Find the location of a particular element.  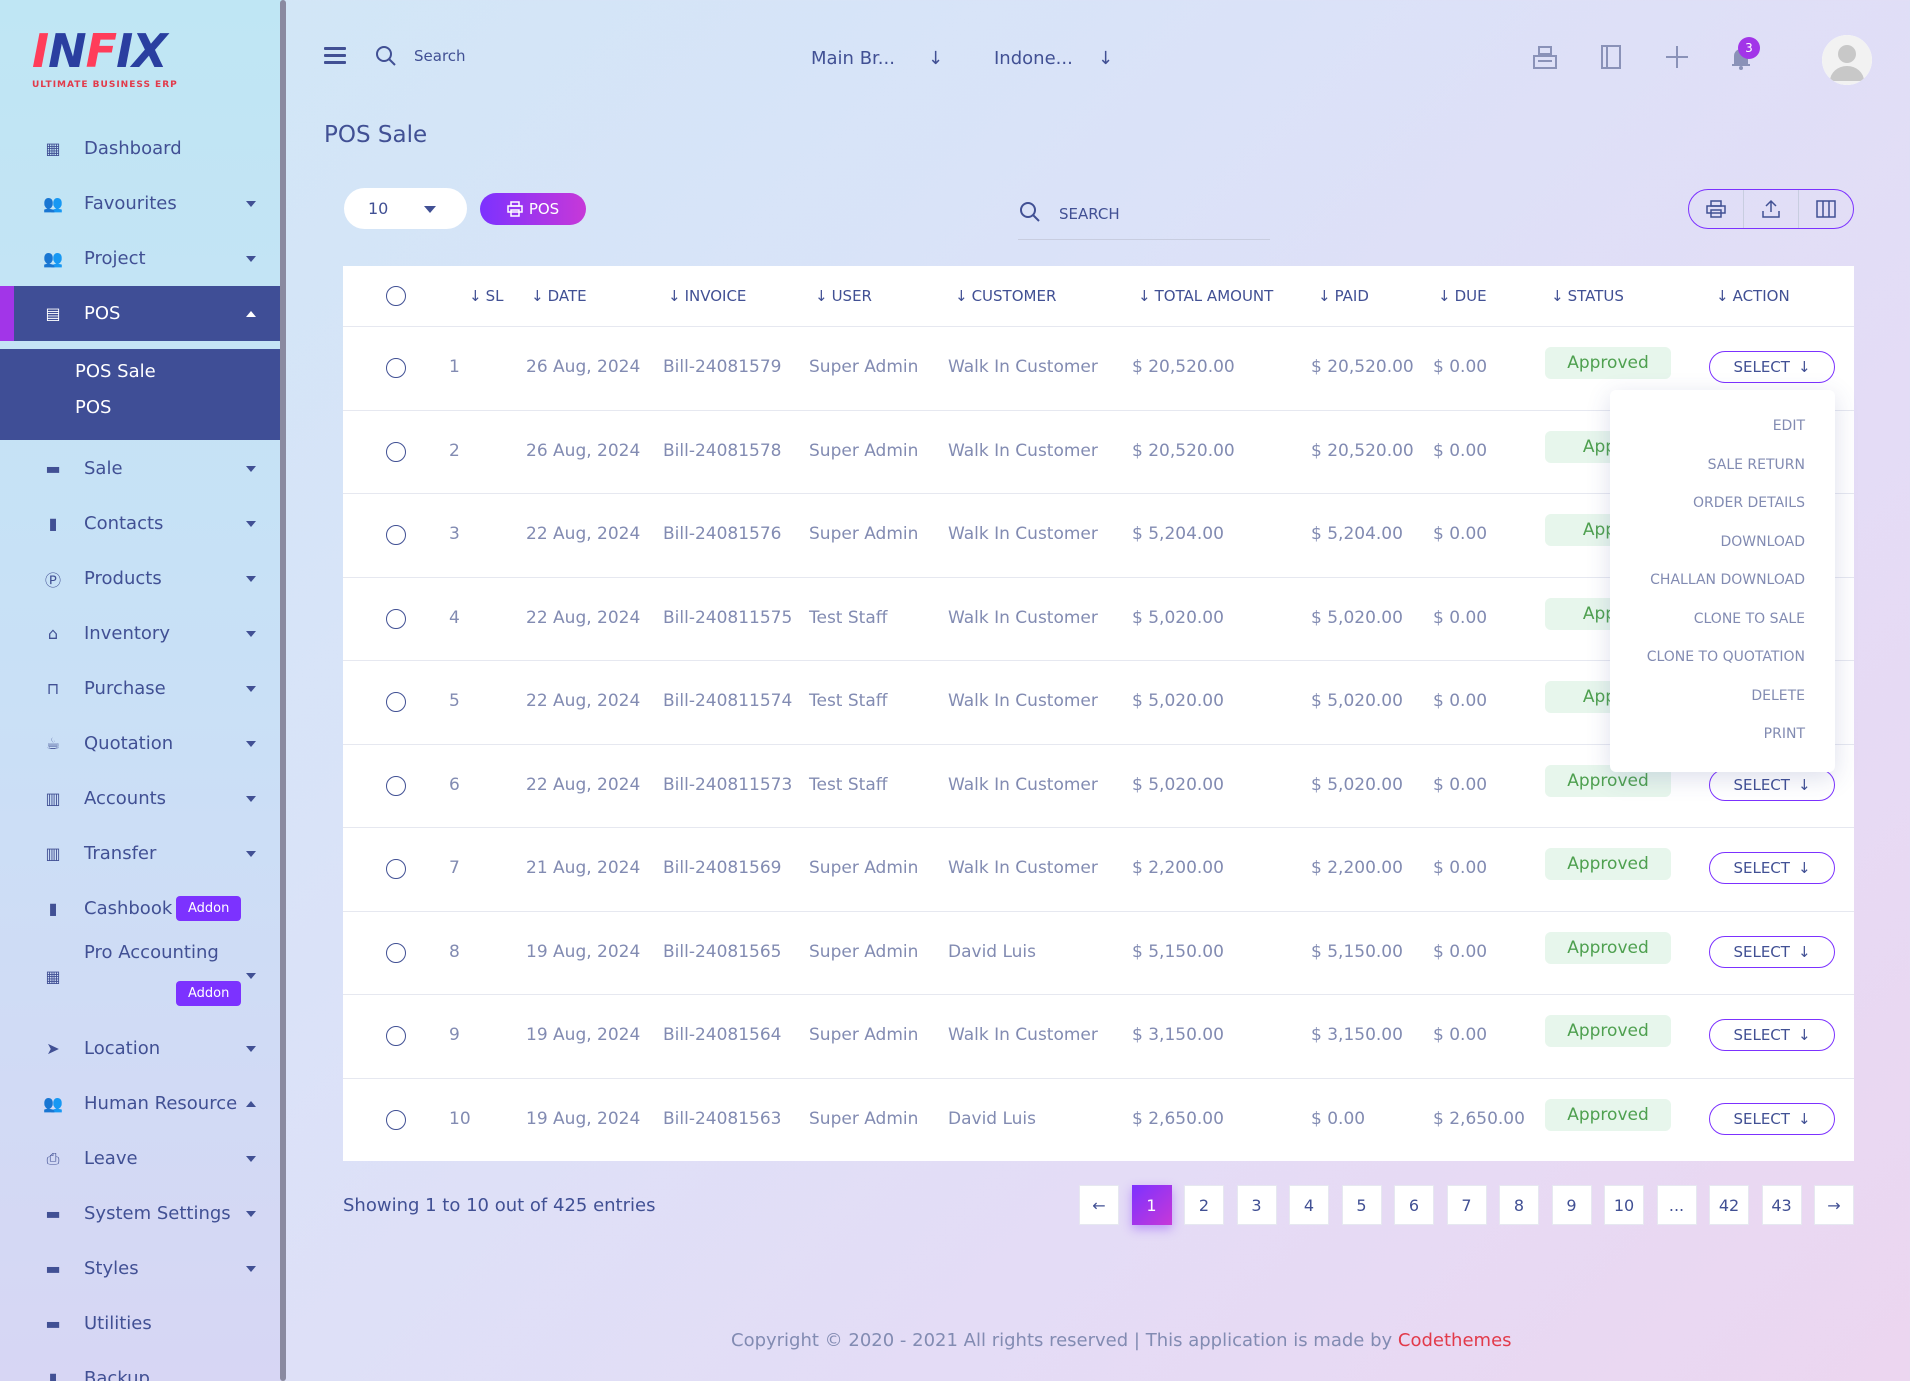

page-button: 3 is located at coordinates (1256, 1205).